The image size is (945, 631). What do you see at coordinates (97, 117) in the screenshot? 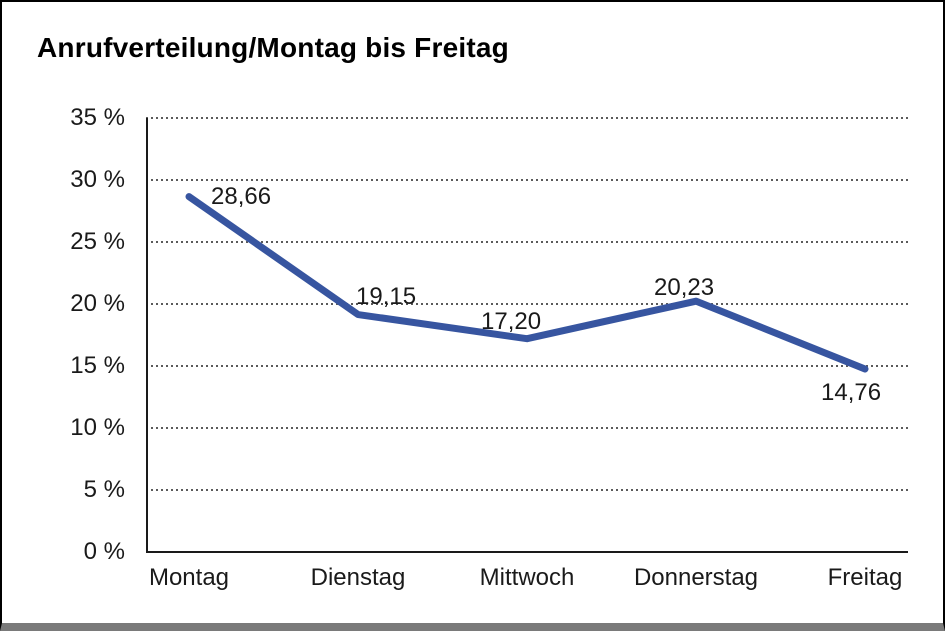
I see `y-axis-tick-label: 35 %` at bounding box center [97, 117].